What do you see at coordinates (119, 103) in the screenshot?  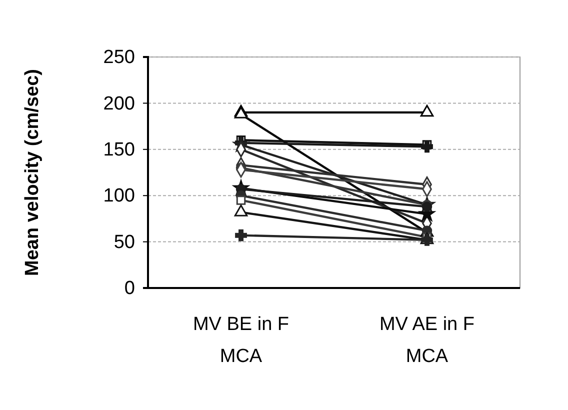 I see `y-tick-label: 200` at bounding box center [119, 103].